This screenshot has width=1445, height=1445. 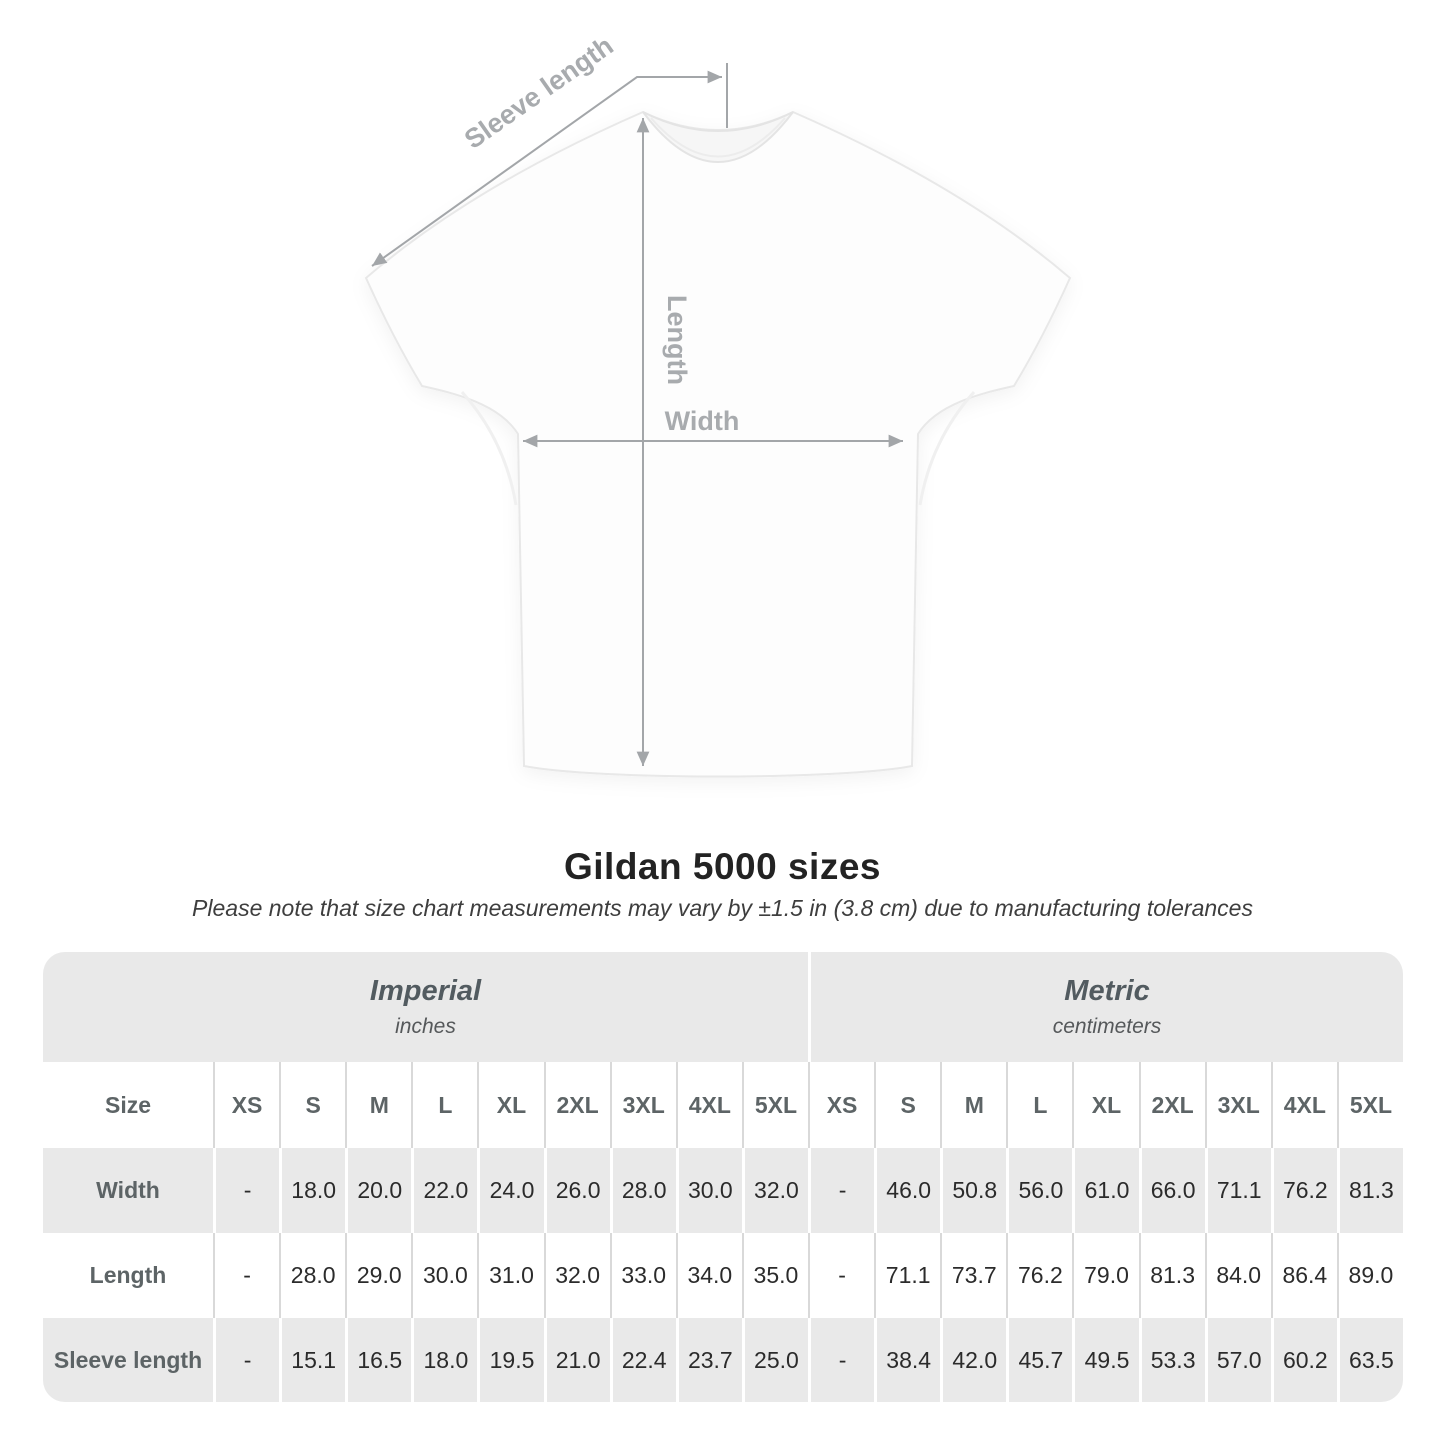 What do you see at coordinates (1171, 1105) in the screenshot?
I see `column-header-metric-2xl: 2XL` at bounding box center [1171, 1105].